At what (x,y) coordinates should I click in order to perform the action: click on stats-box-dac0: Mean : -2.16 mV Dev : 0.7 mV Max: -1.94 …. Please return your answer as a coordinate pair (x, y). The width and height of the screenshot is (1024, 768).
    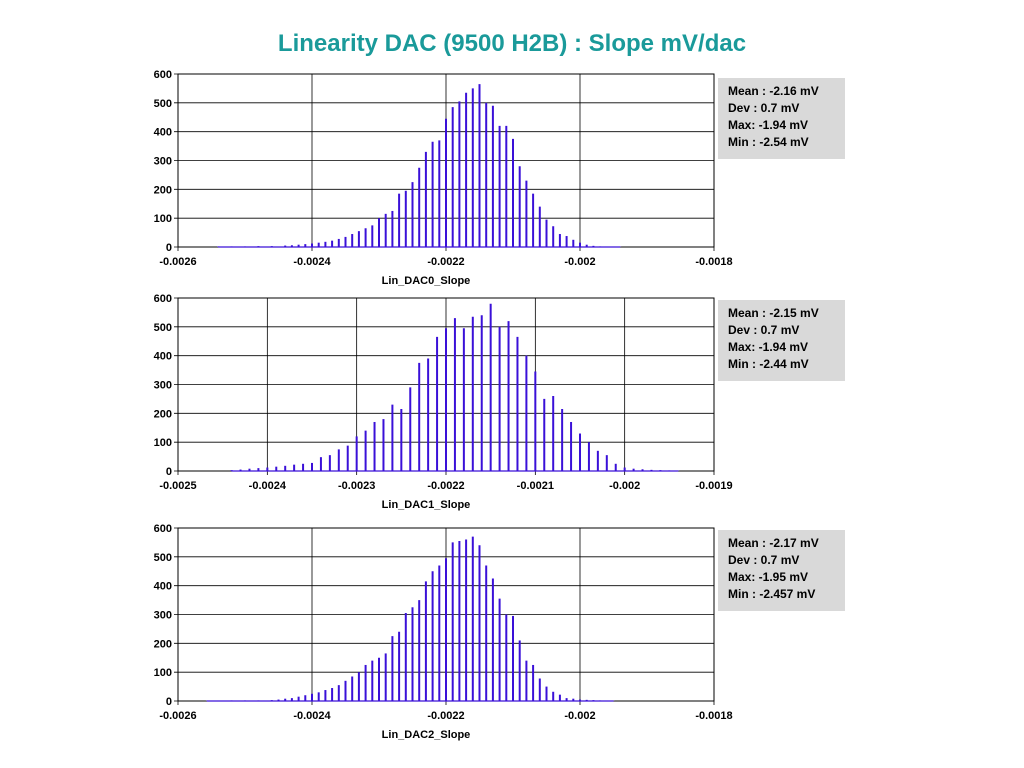
    Looking at the image, I should click on (781, 118).